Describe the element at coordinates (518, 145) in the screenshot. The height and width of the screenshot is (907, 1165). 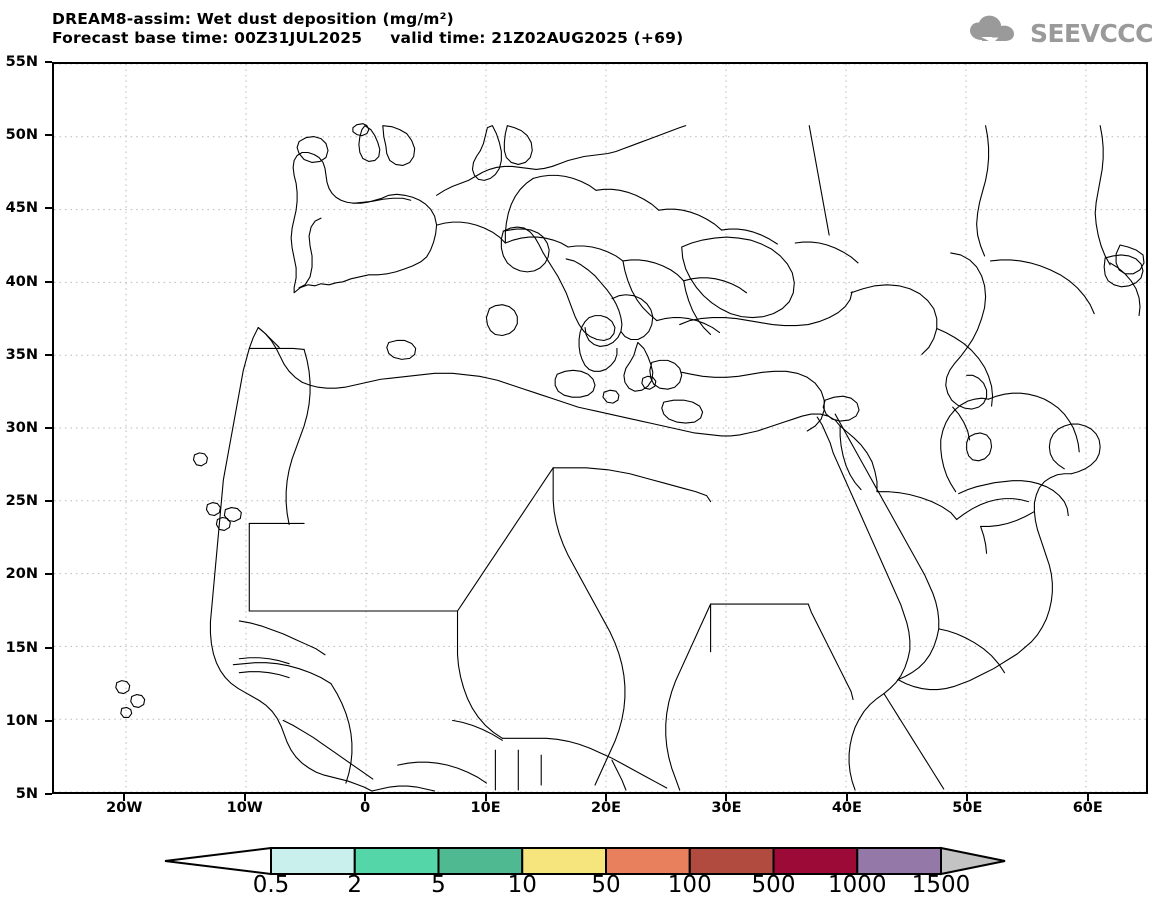
I see `baltic-coast` at that location.